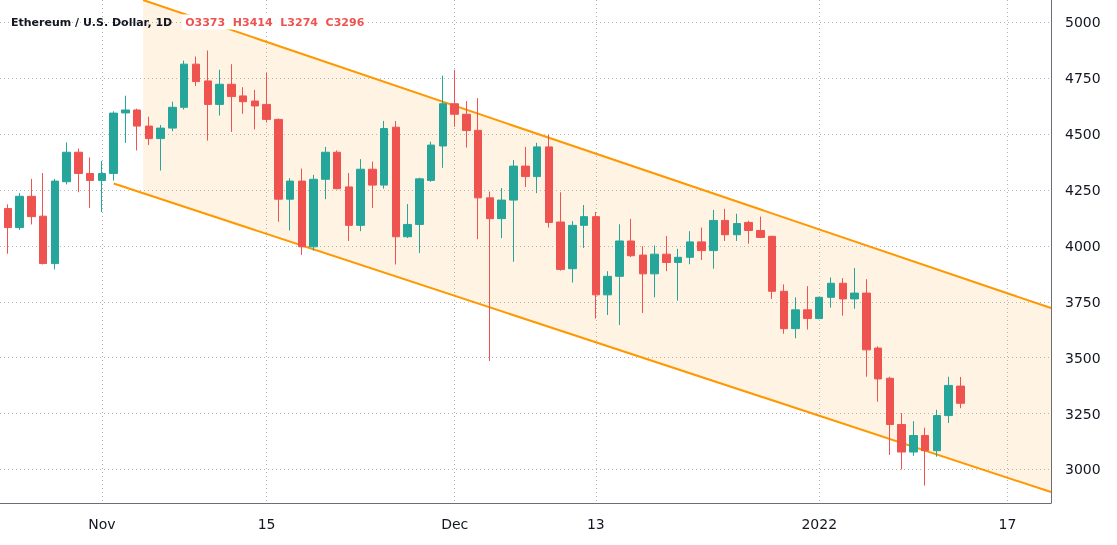 The image size is (1117, 545). What do you see at coordinates (102, 524) in the screenshot?
I see `x-tick-label: Nov` at bounding box center [102, 524].